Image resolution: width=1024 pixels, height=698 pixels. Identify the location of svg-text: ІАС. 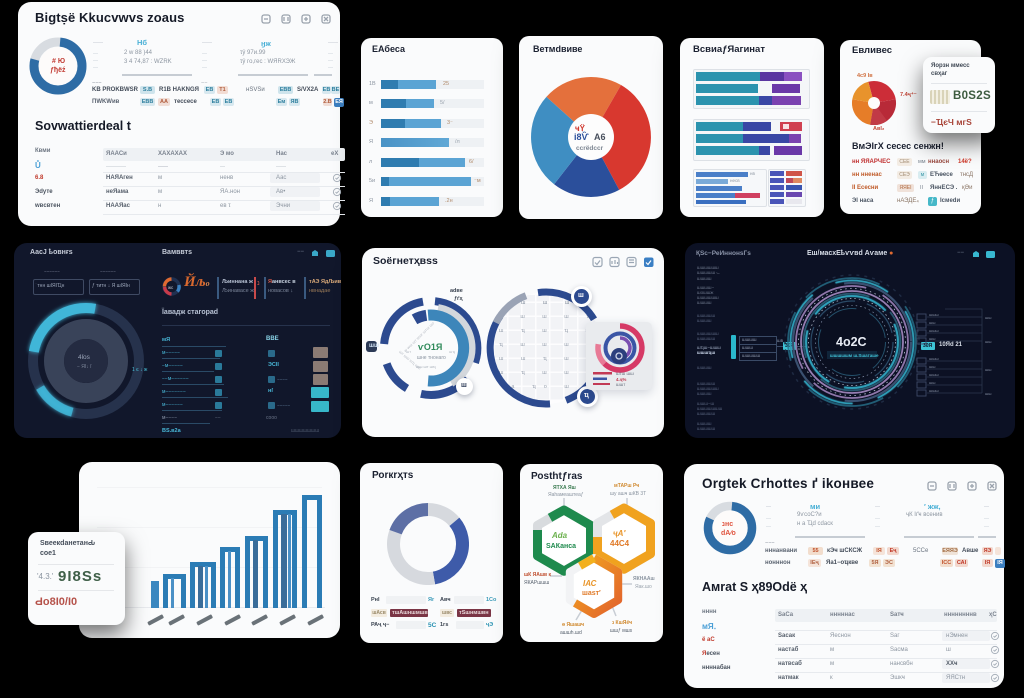
(590, 583).